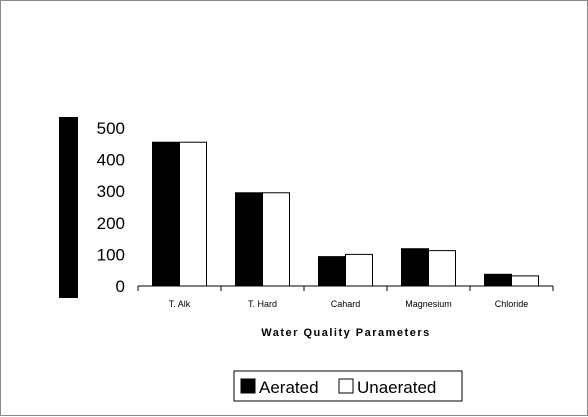 The height and width of the screenshot is (417, 588). Describe the element at coordinates (396, 387) in the screenshot. I see `legend-label-unaerated: Unaerated` at that location.